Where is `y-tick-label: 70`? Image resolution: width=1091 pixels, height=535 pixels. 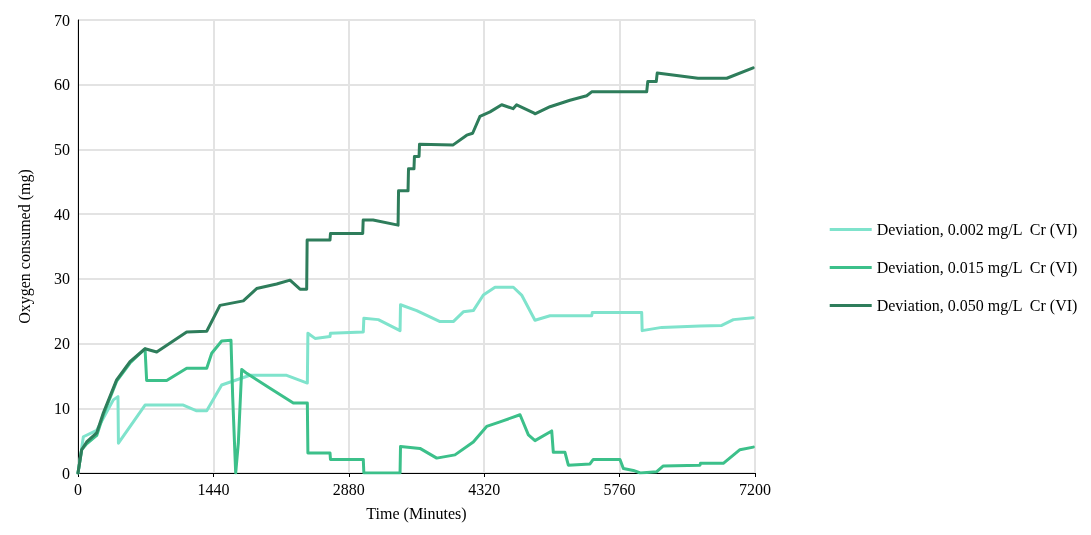 y-tick-label: 70 is located at coordinates (62, 20).